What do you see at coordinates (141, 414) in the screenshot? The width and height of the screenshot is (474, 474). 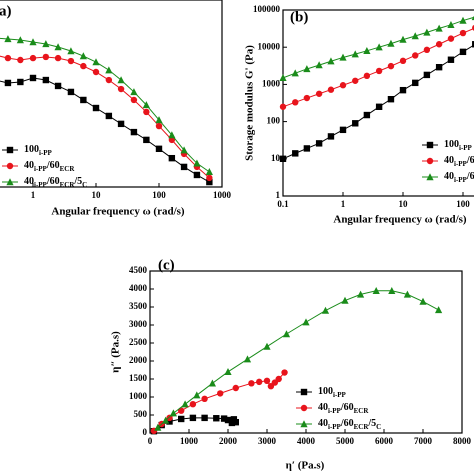 I see `y-tick-label: 500` at bounding box center [141, 414].